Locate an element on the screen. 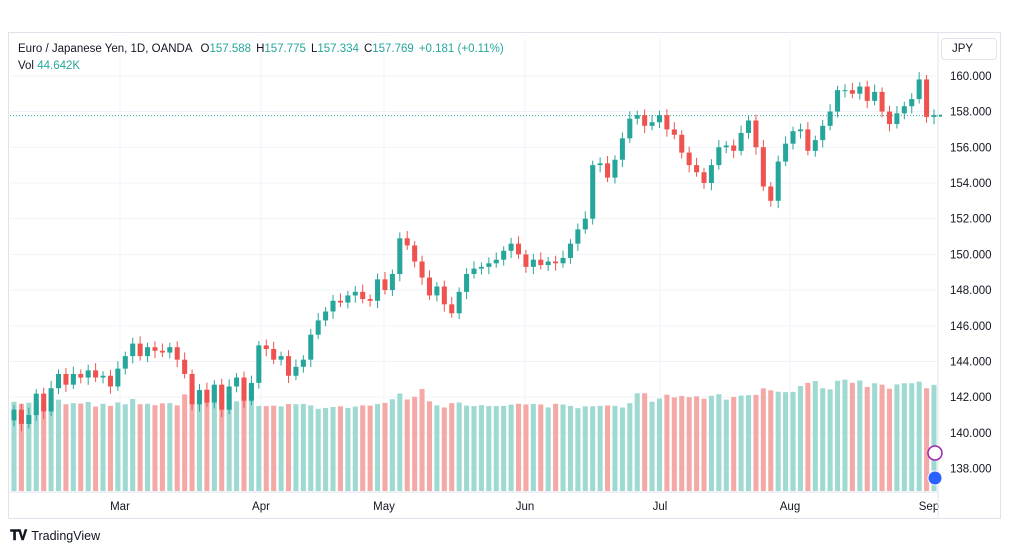 The height and width of the screenshot is (555, 1012). tradingview-brand: 𝐓𝐕 TradingView is located at coordinates (55, 535).